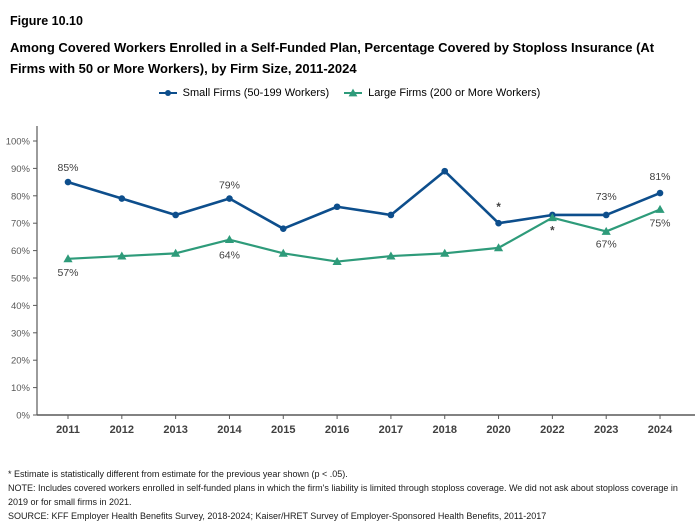  Describe the element at coordinates (606, 197) in the screenshot. I see `data-point-label: 73%` at that location.